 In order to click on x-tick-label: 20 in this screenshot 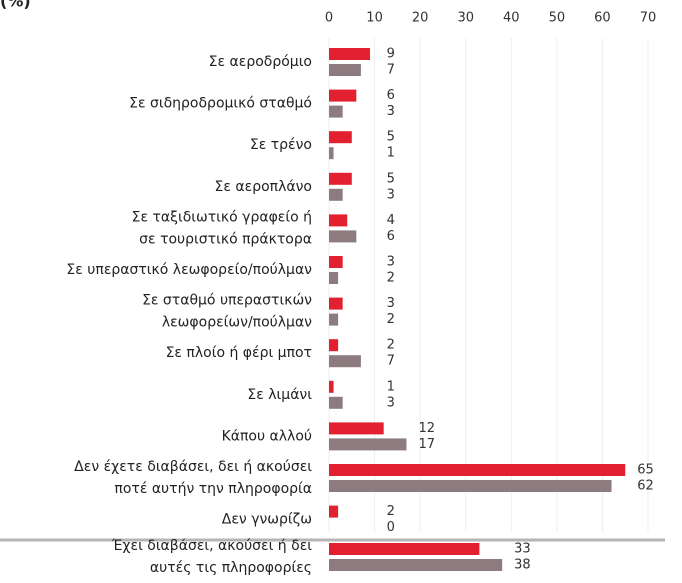, I will do `click(420, 18)`.